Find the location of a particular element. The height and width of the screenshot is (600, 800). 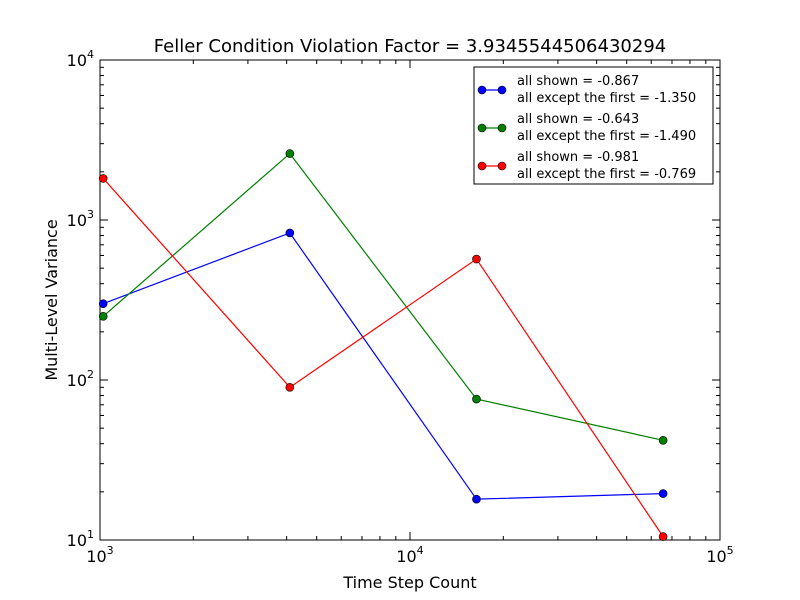

legend-box is located at coordinates (593, 125).